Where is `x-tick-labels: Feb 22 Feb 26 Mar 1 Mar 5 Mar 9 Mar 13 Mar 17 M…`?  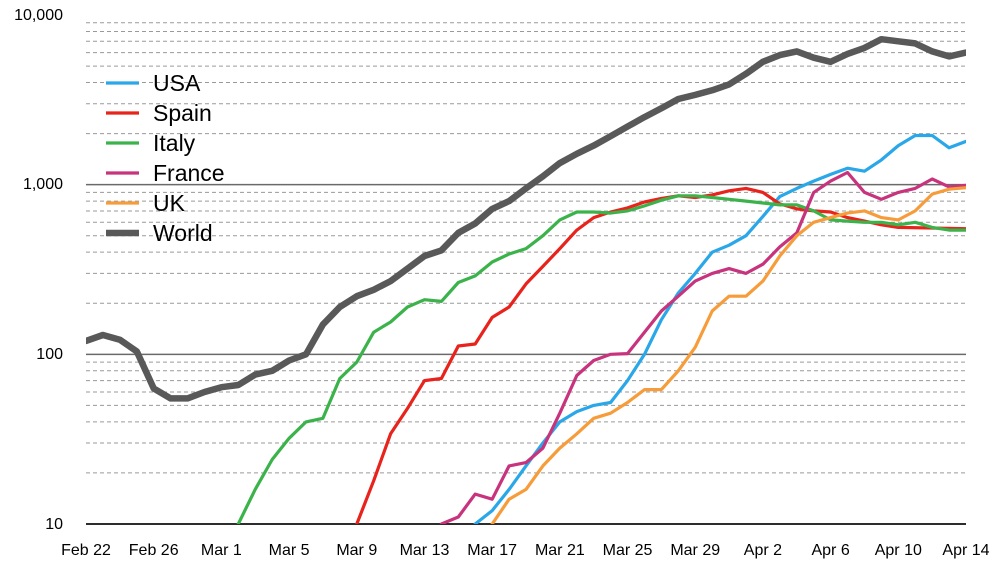
x-tick-labels: Feb 22 Feb 26 Mar 1 Mar 5 Mar 9 Mar 13 Mar 17 M… is located at coordinates (525, 550).